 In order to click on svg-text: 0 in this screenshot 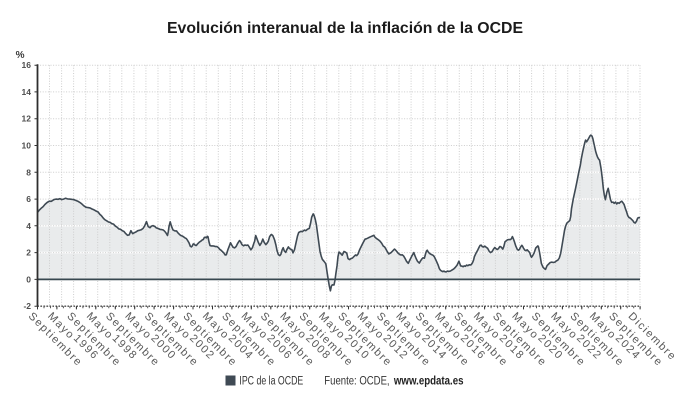, I will do `click(28, 279)`.